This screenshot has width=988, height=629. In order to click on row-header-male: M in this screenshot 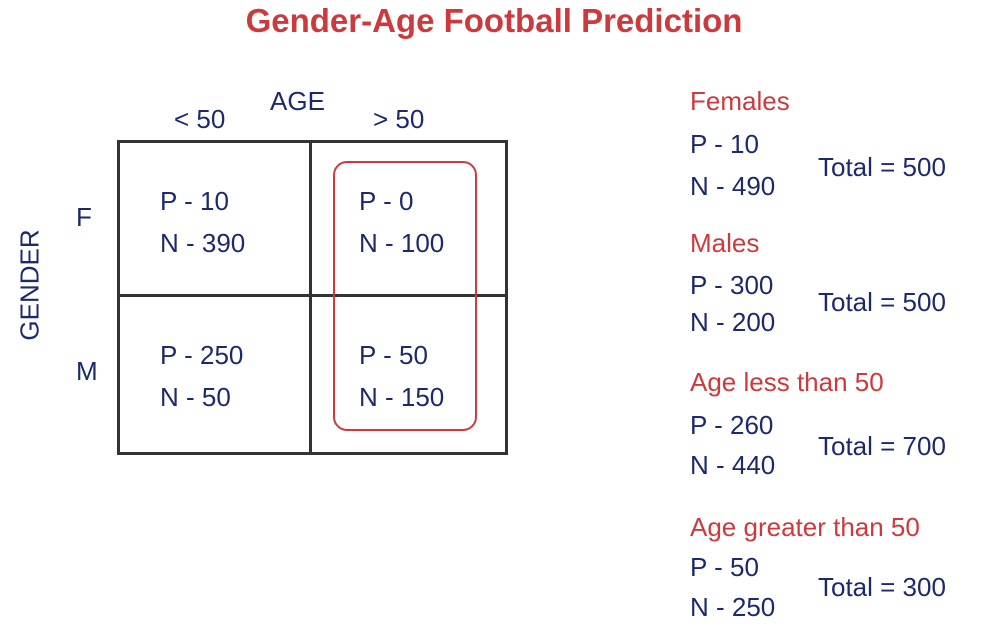, I will do `click(87, 371)`.